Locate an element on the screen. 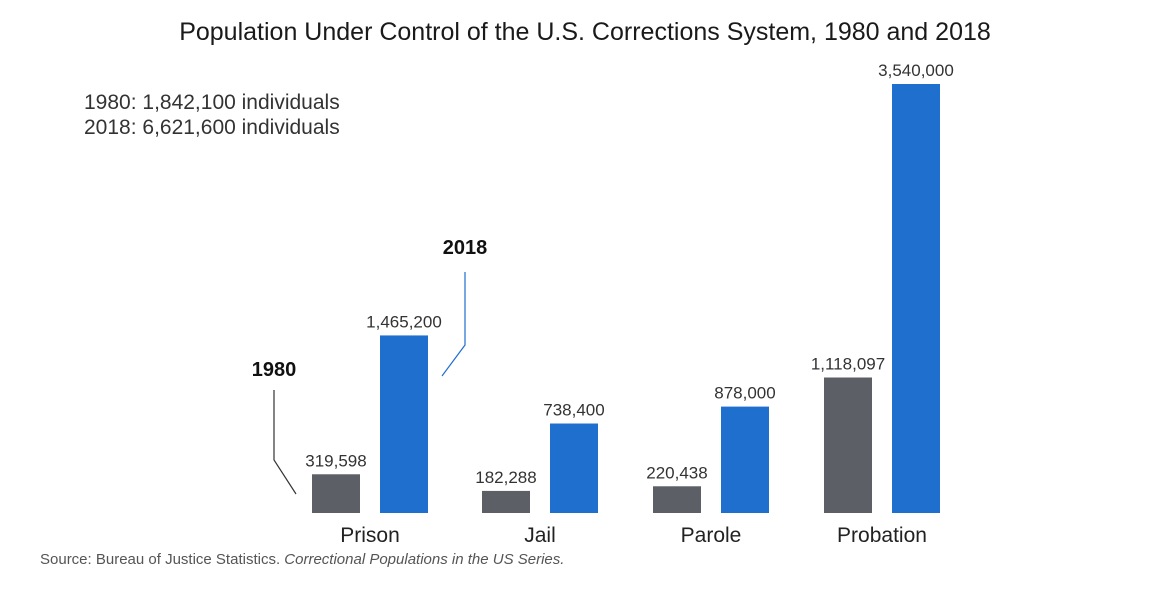 The image size is (1166, 604). value-label-1980-probation: 1,118,097 is located at coordinates (848, 364).